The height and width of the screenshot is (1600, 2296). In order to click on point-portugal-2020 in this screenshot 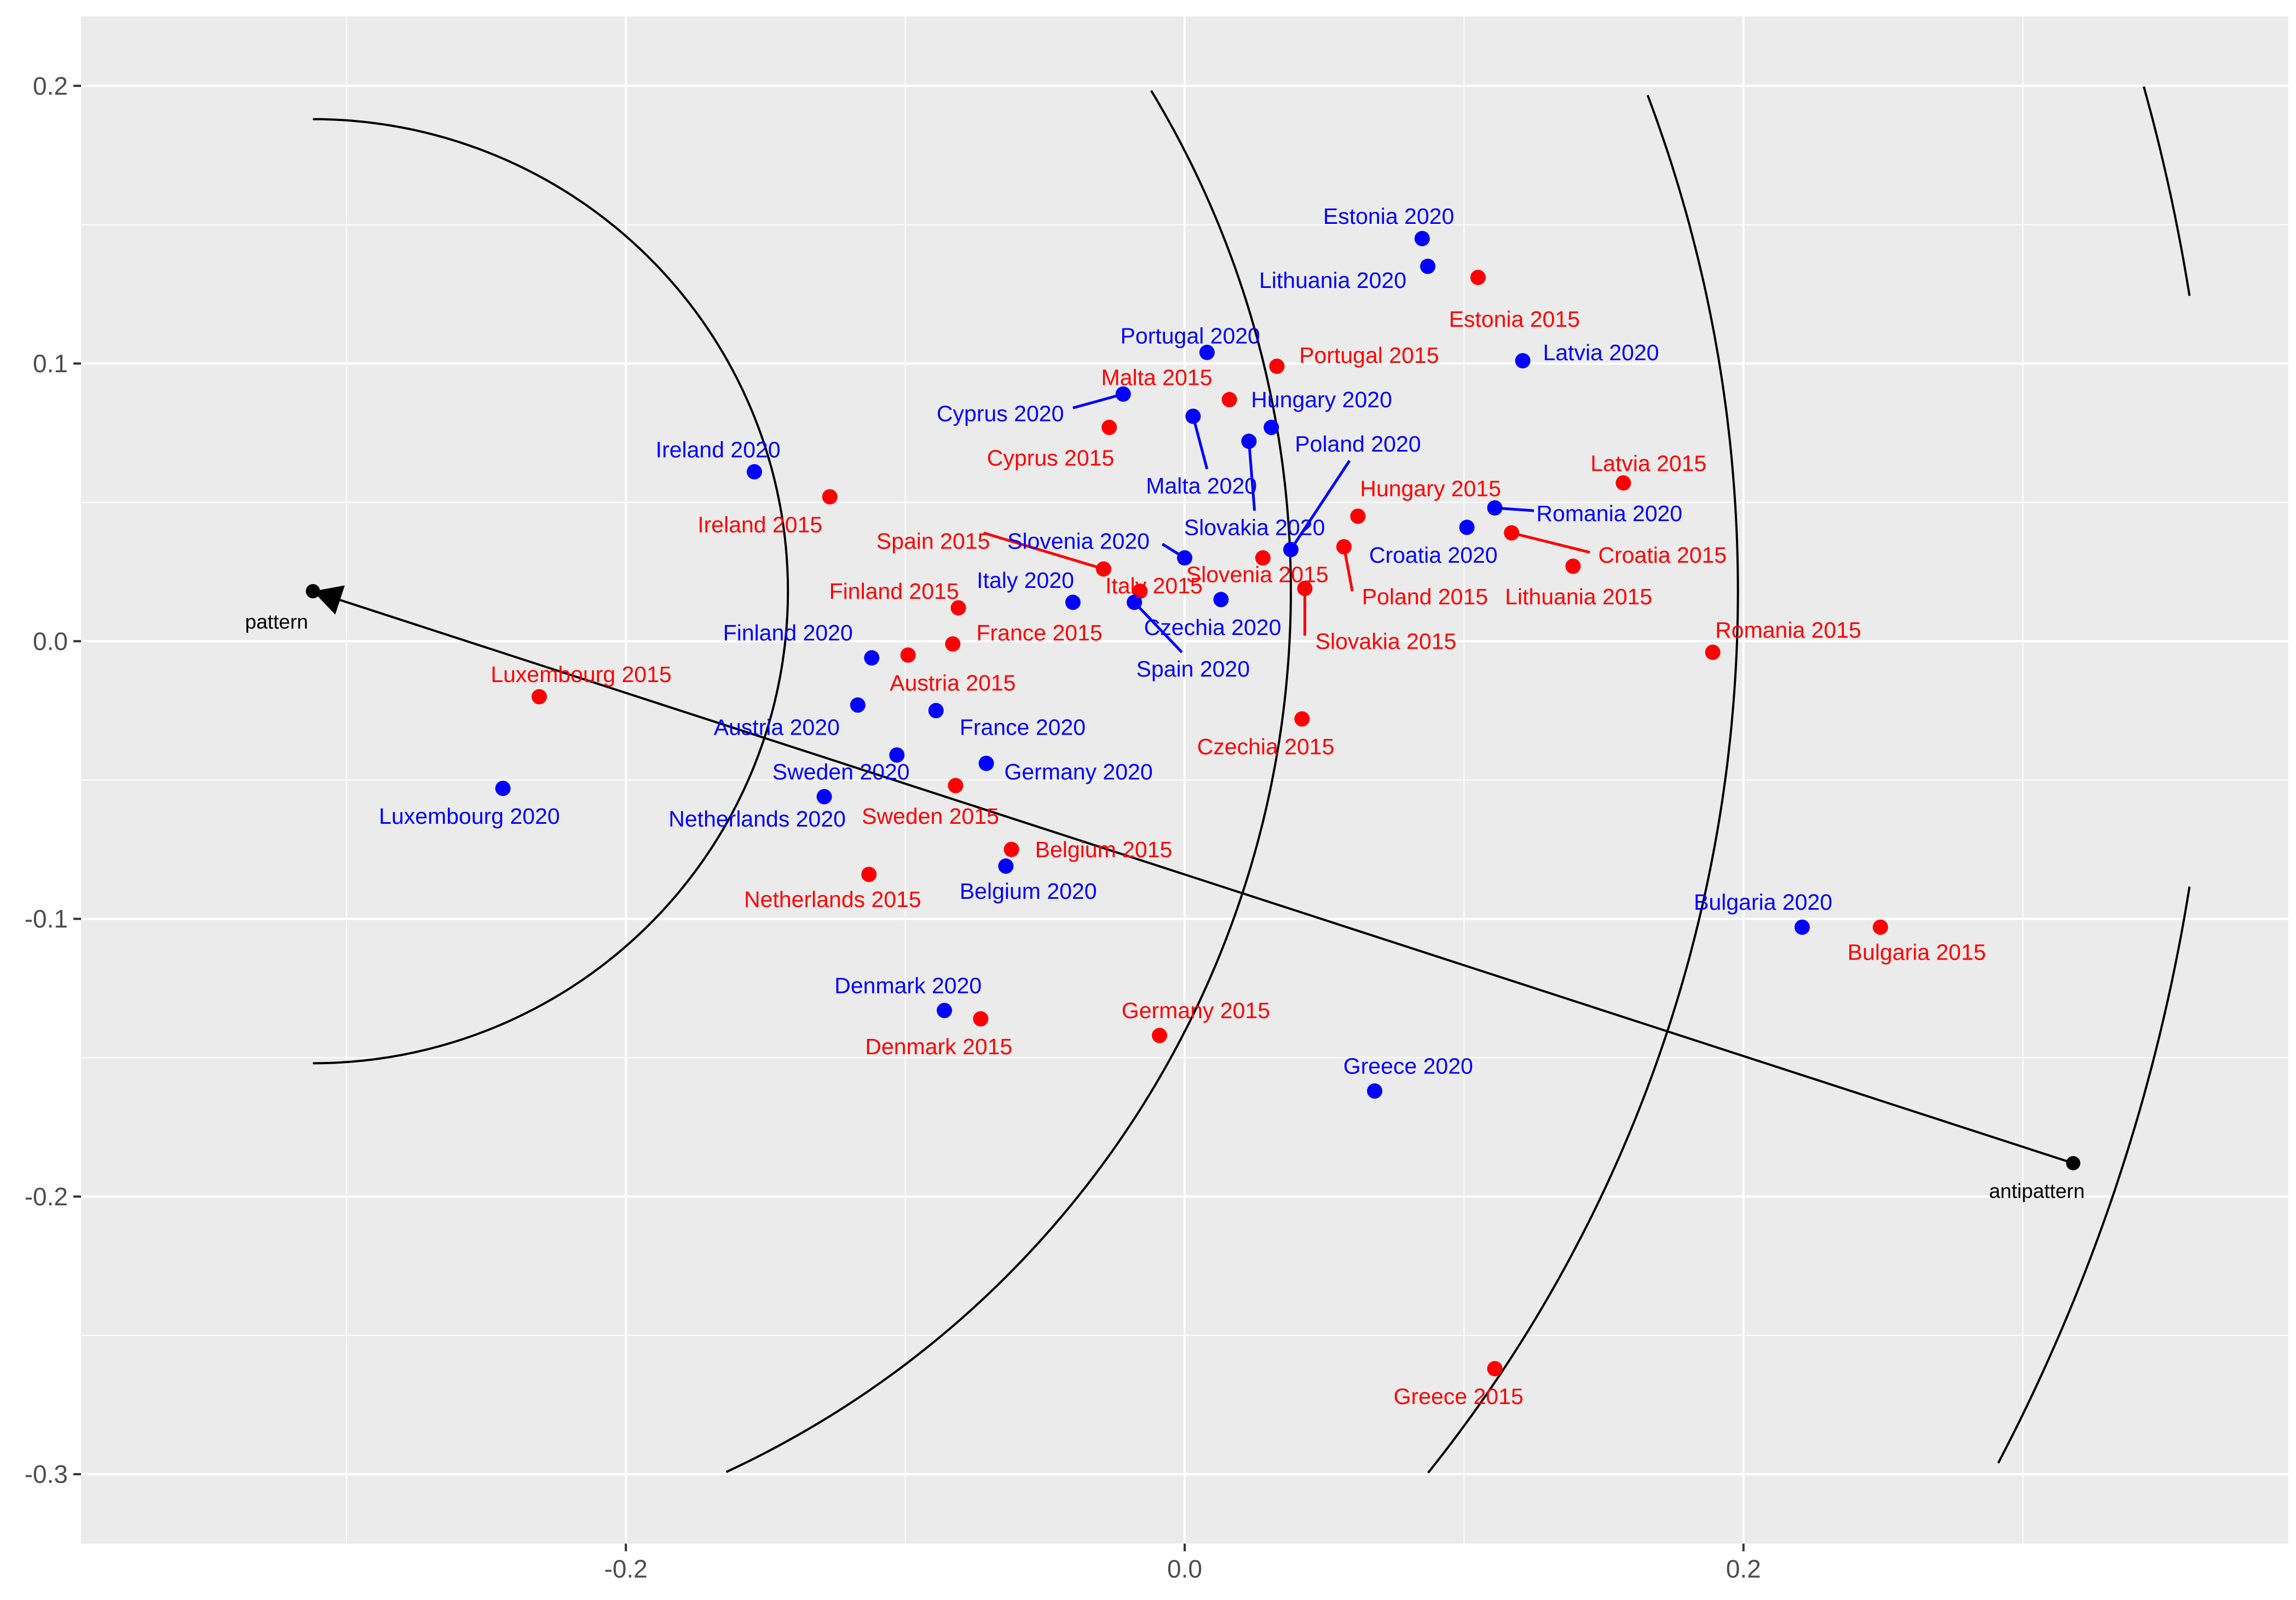, I will do `click(1207, 352)`.